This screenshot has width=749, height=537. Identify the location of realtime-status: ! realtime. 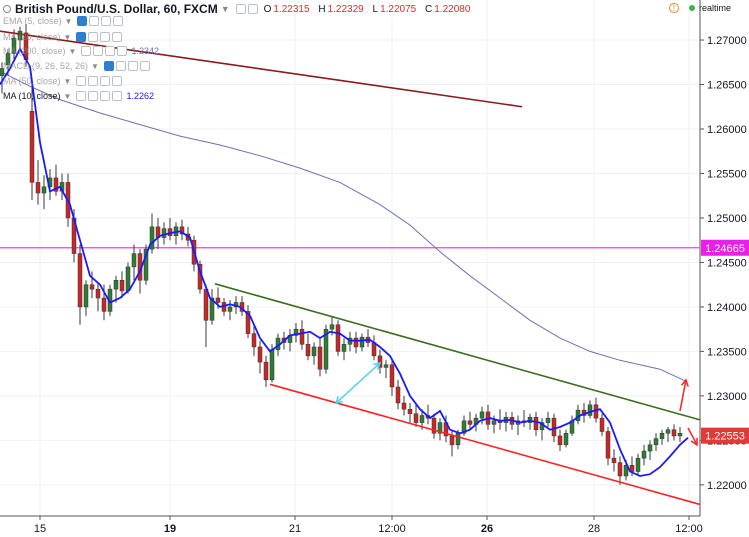
(699, 8).